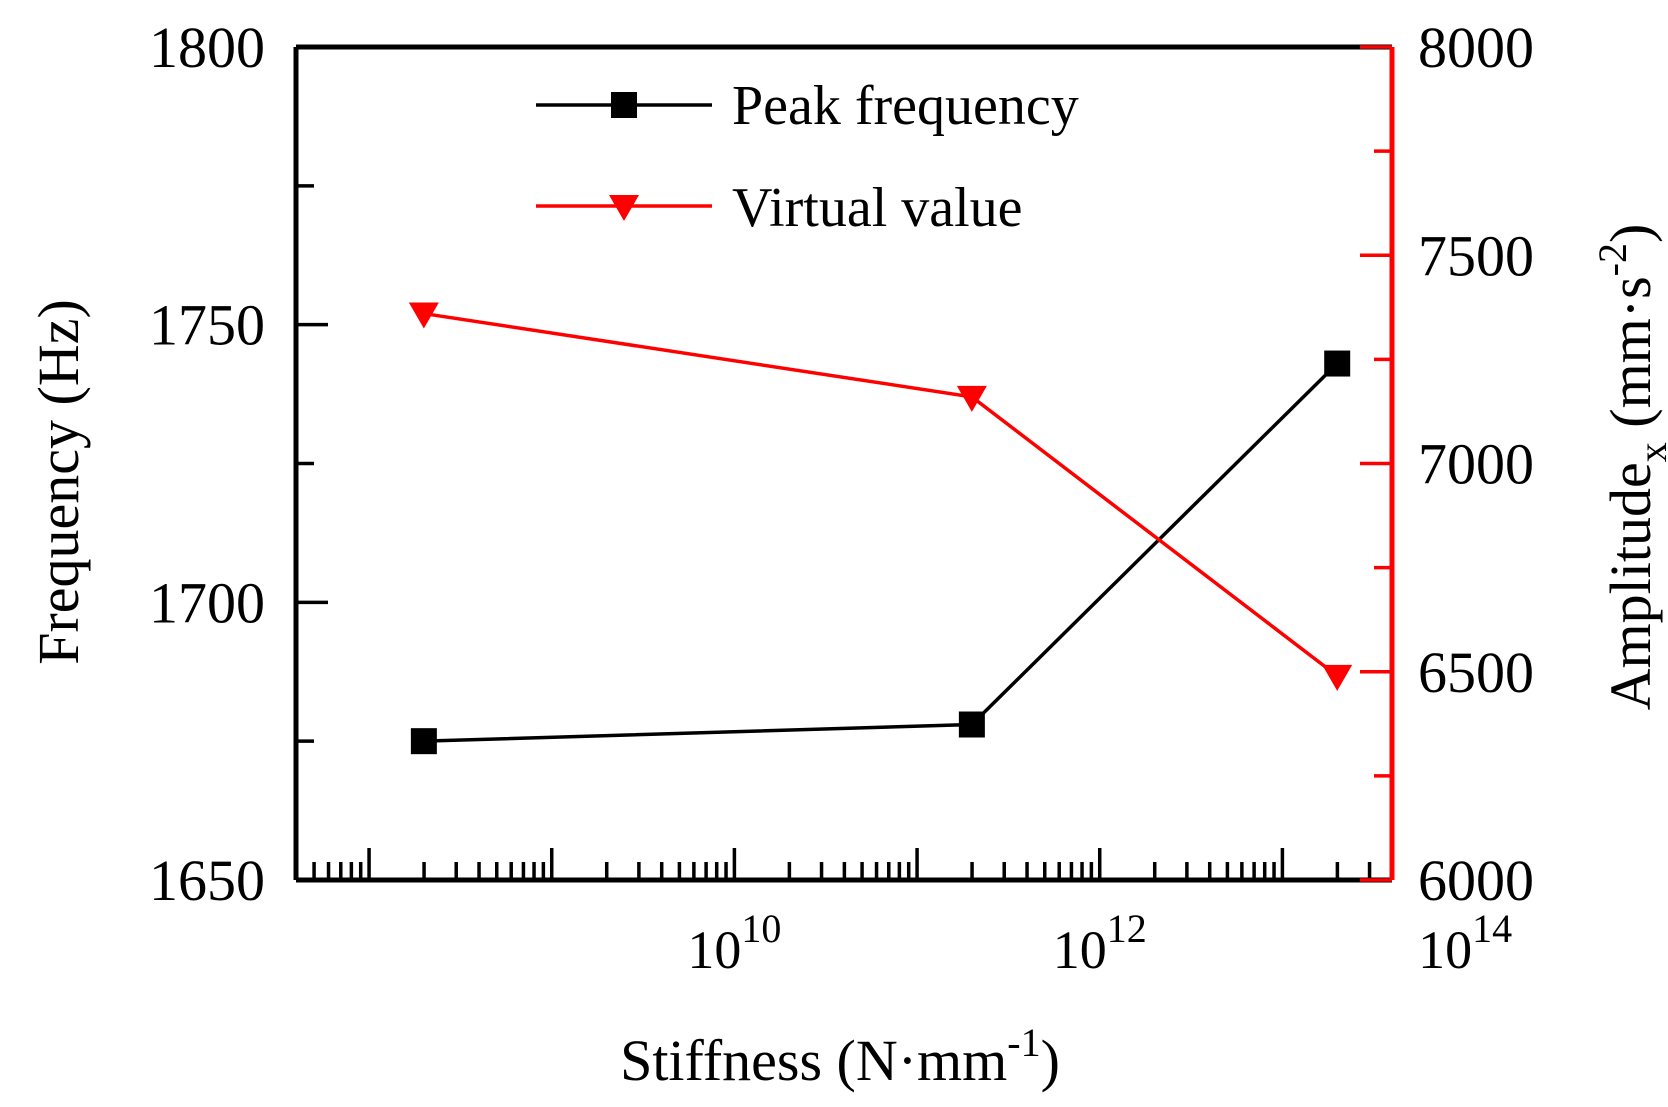 Image resolution: width=1668 pixels, height=1107 pixels. What do you see at coordinates (877, 208) in the screenshot?
I see `legend-label-virtual-value: Virtual value` at bounding box center [877, 208].